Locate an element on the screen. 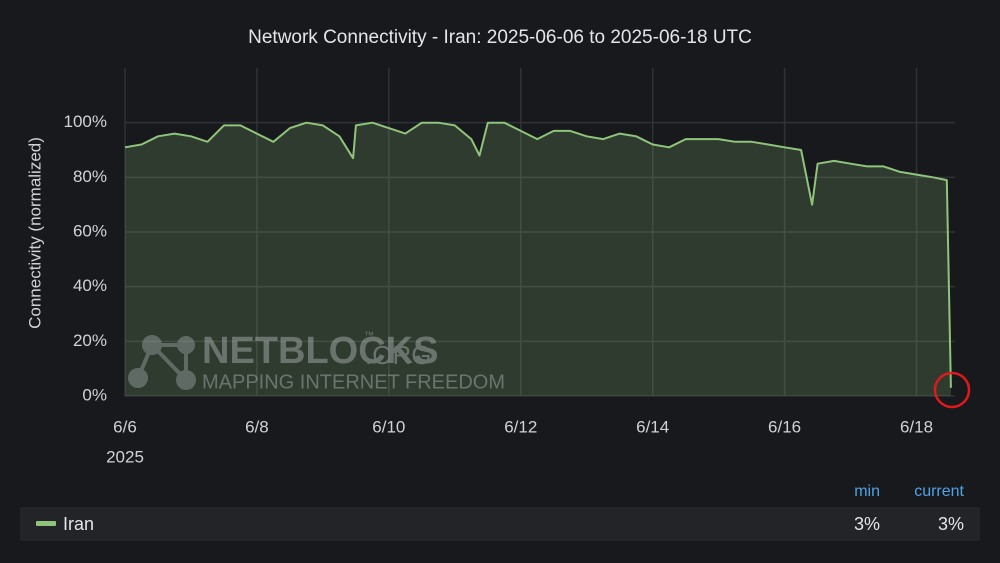 This screenshot has width=1000, height=563. watermark-tagline: MAPPING INTERNET FREEDOM is located at coordinates (353, 382).